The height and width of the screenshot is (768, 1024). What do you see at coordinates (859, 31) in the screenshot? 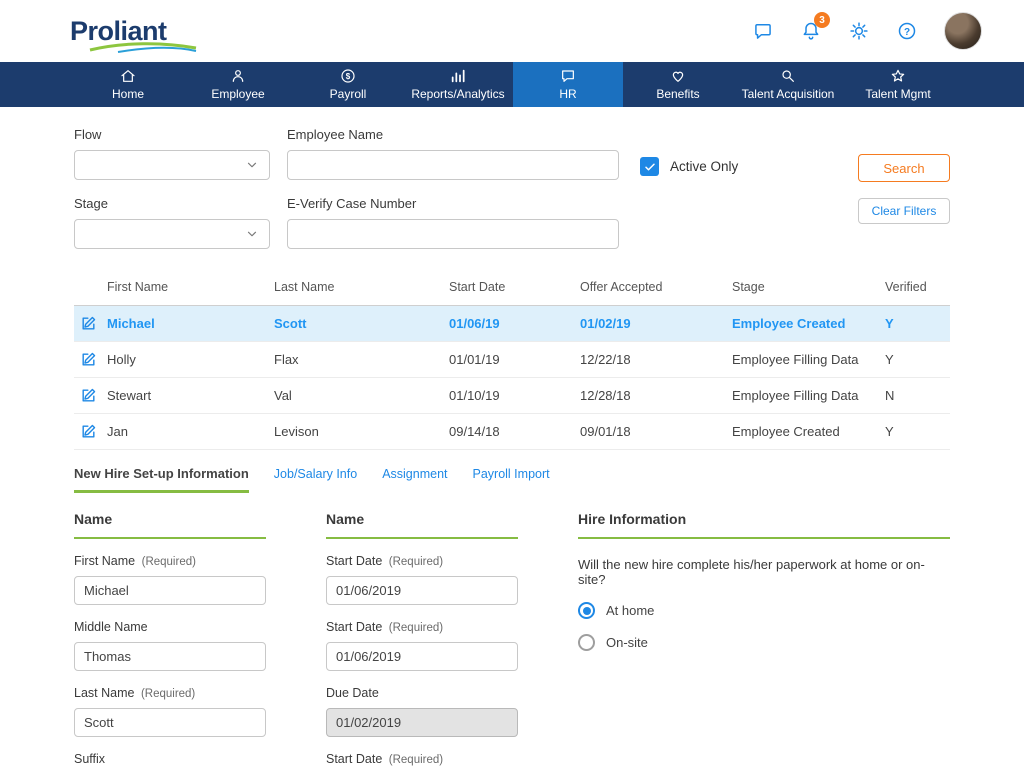
I see `settings-gear-icon` at bounding box center [859, 31].